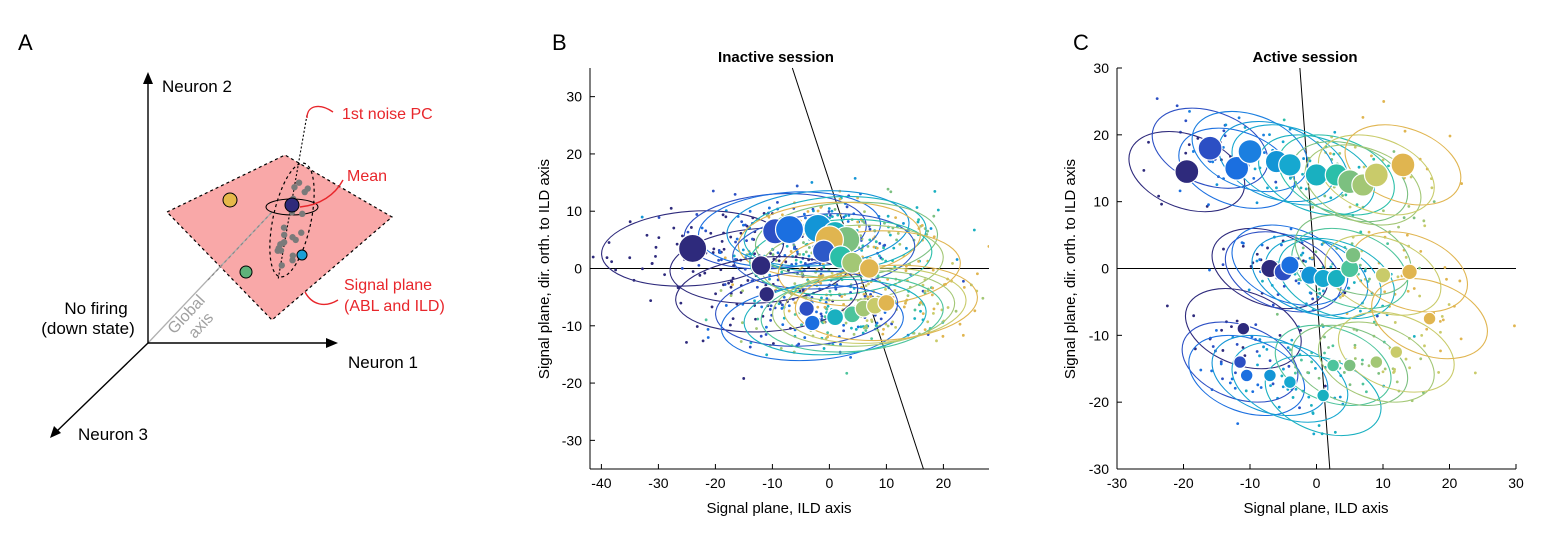 The height and width of the screenshot is (537, 1541). I want to click on x-tick-label: -30, so click(658, 483).